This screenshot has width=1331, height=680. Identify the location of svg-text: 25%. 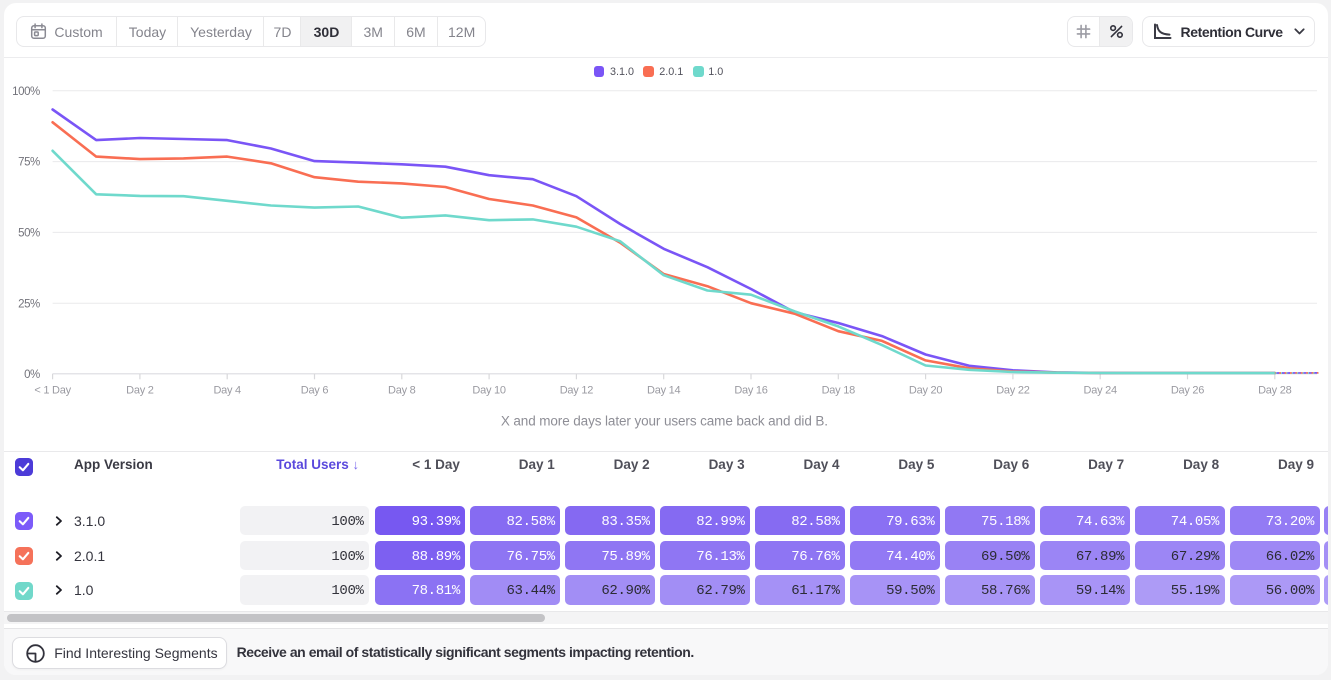
(29, 304).